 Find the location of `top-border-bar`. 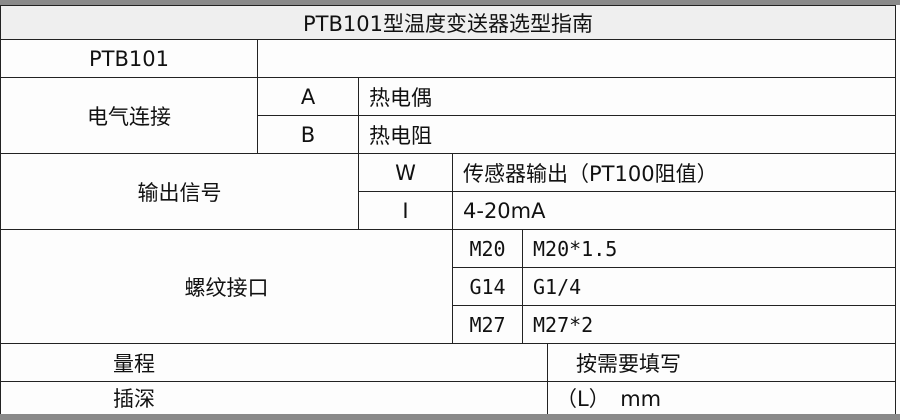

top-border-bar is located at coordinates (450, 2).